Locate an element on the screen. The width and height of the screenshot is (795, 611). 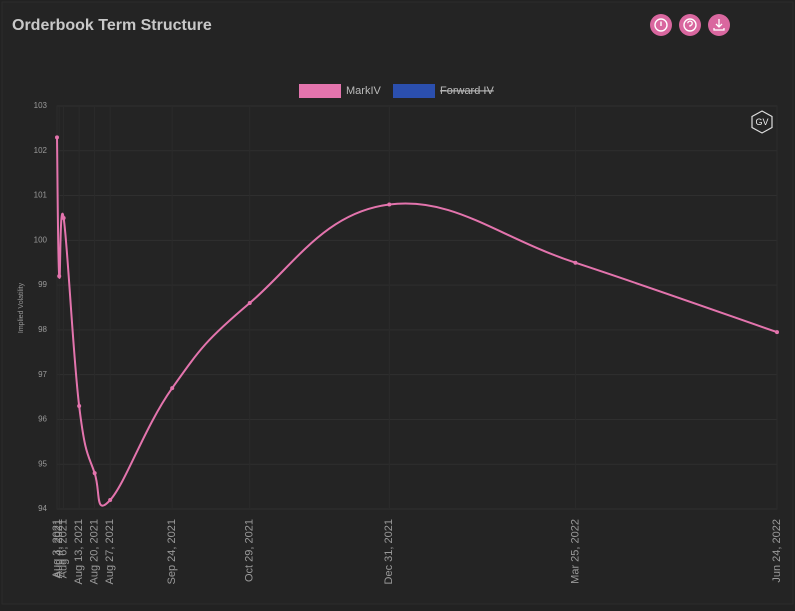
y-tick-label: 101 is located at coordinates (41, 195).